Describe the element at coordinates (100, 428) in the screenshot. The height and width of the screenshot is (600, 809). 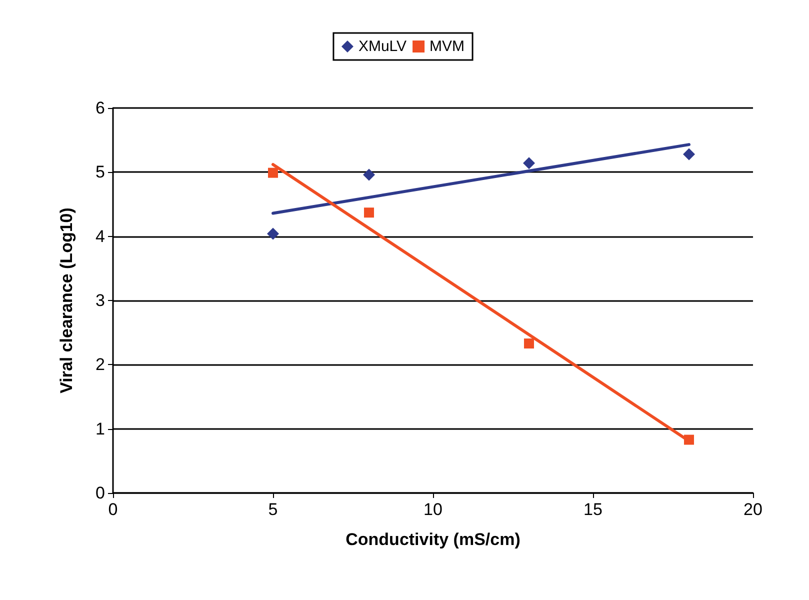
I see `y-tick-label: 1` at that location.